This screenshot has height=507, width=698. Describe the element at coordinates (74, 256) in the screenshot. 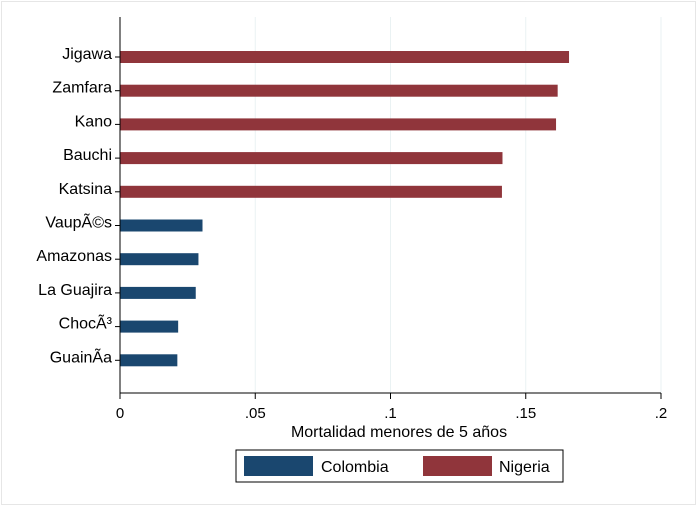

I see `category-label: Amazonas` at that location.